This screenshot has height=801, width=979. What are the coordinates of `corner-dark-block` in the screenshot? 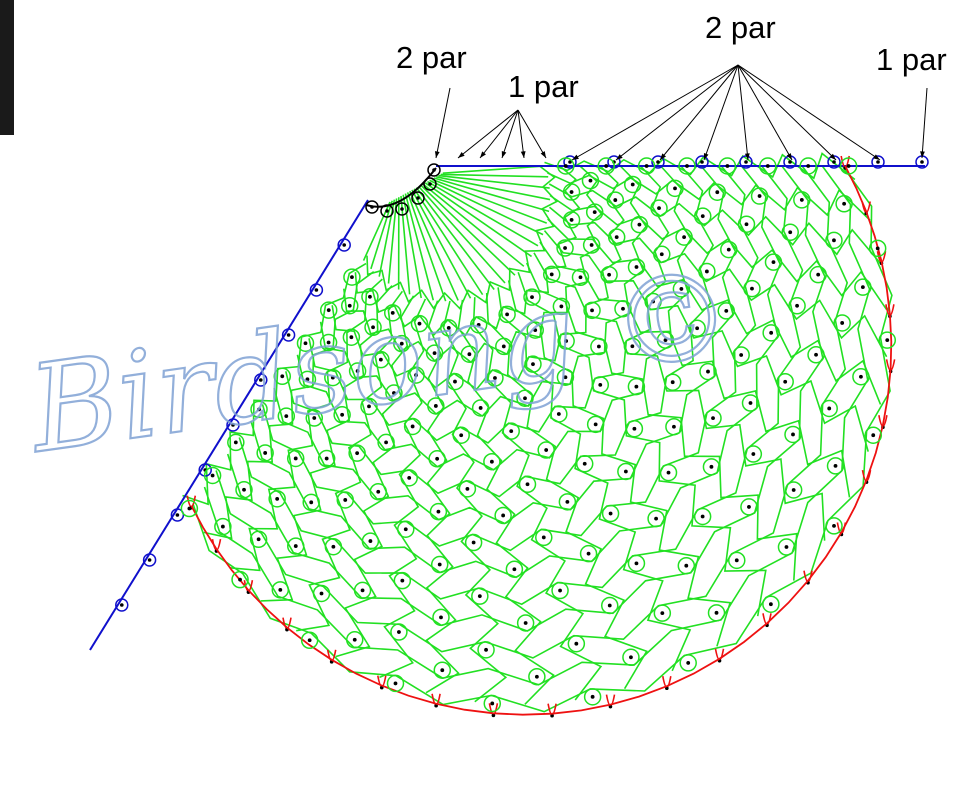 It's located at (7, 67).